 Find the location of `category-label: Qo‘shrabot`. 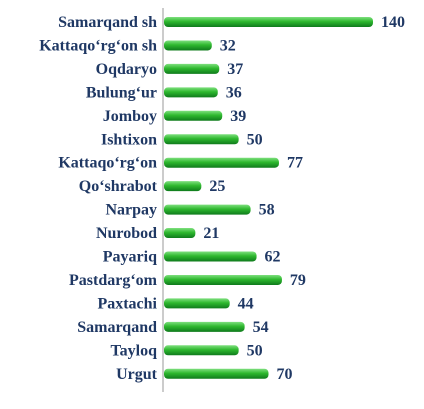

category-label: Qo‘shrabot is located at coordinates (118, 186).